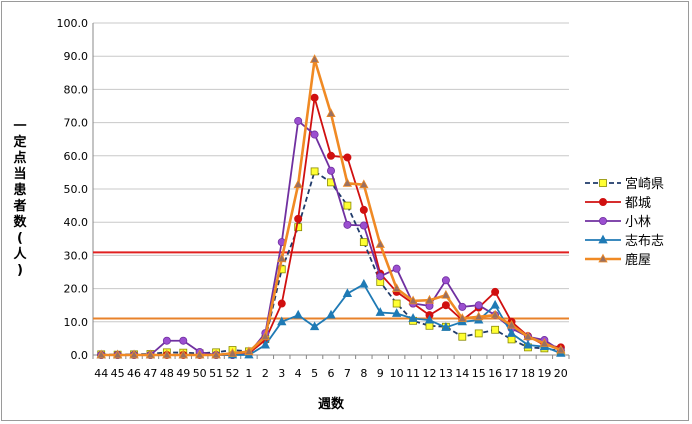 The height and width of the screenshot is (424, 692). Describe the element at coordinates (76, 222) in the screenshot. I see `y-tick-label: 40.0` at that location.